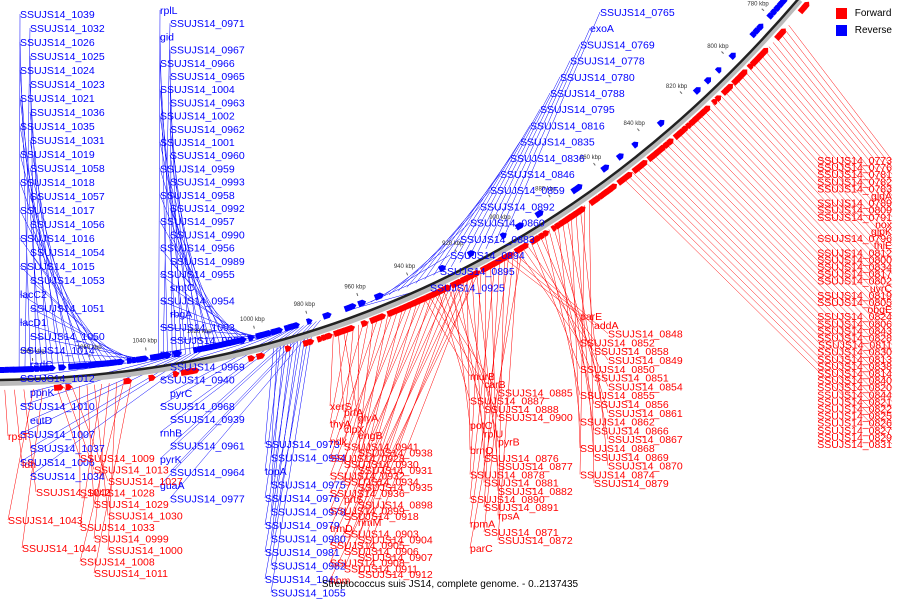 This screenshot has width=900, height=600. I want to click on gene-label: SSUJS14_1001, so click(197, 143).